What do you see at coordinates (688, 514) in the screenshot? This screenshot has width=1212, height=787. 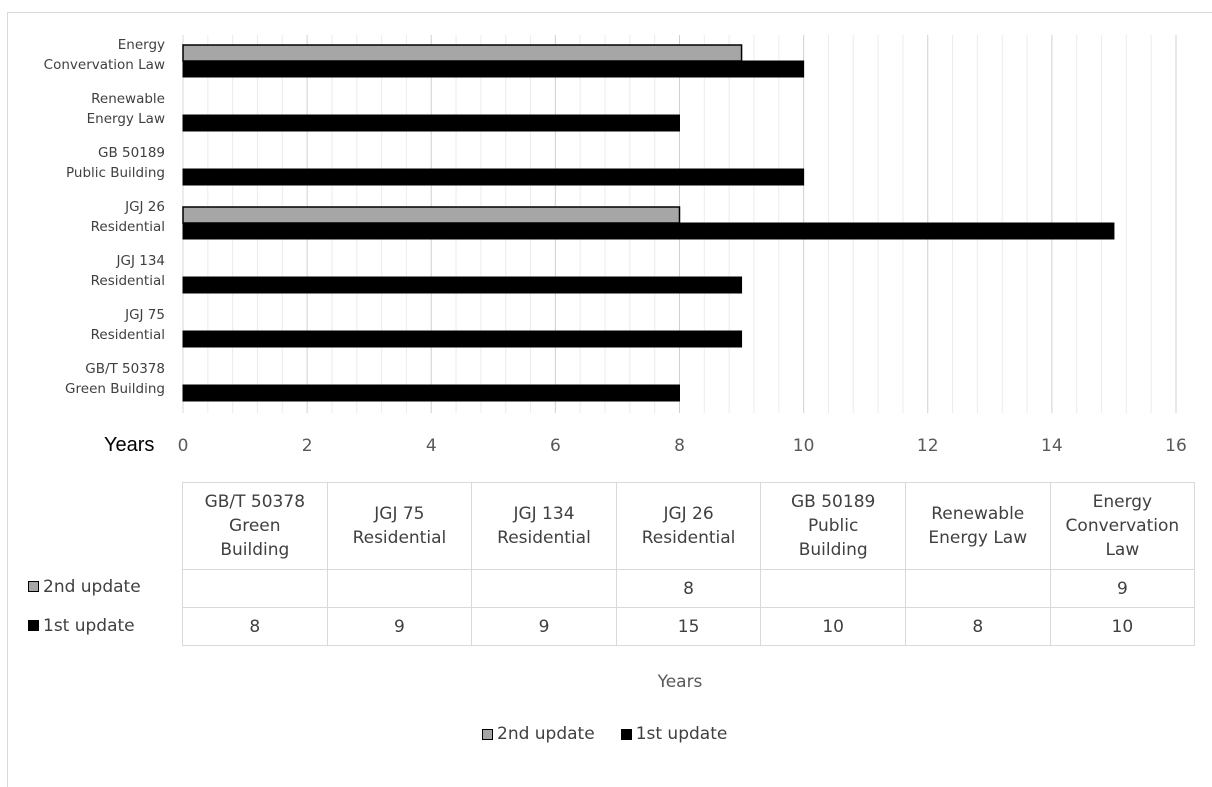 I see `column-header-line: JGJ 26` at bounding box center [688, 514].